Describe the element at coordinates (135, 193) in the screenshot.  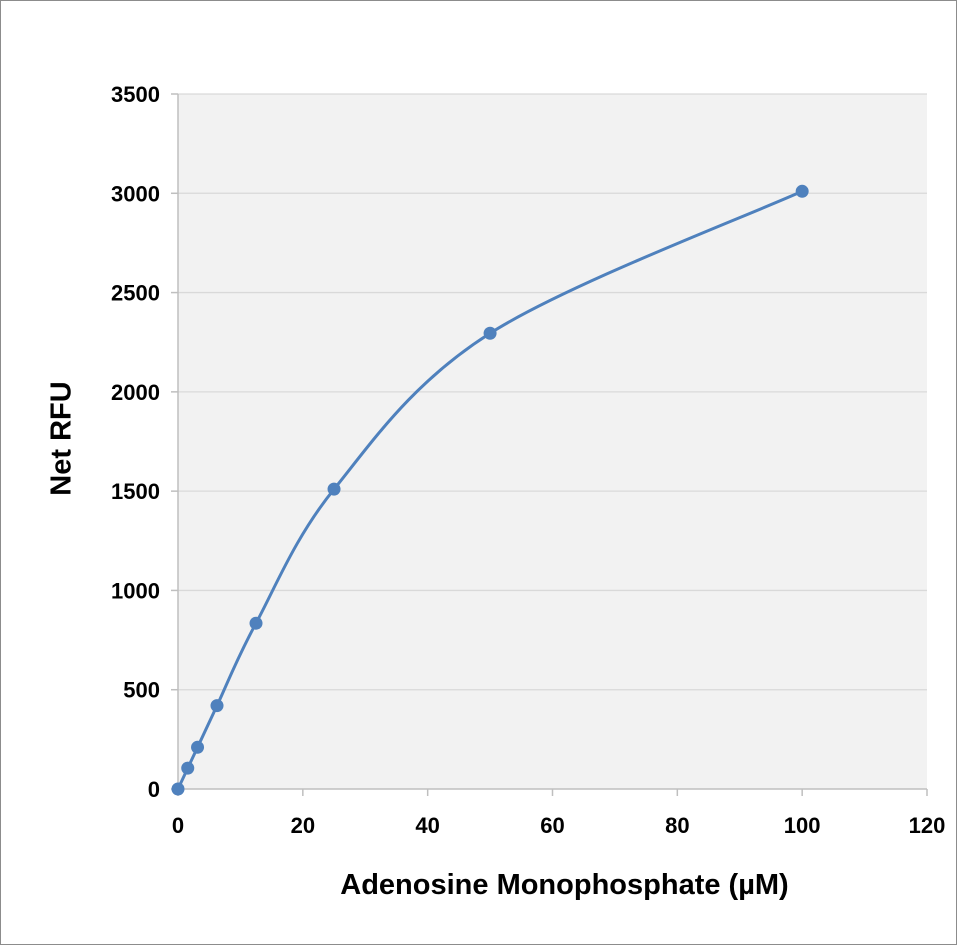
I see `y-tick-label-3000: 3000` at that location.